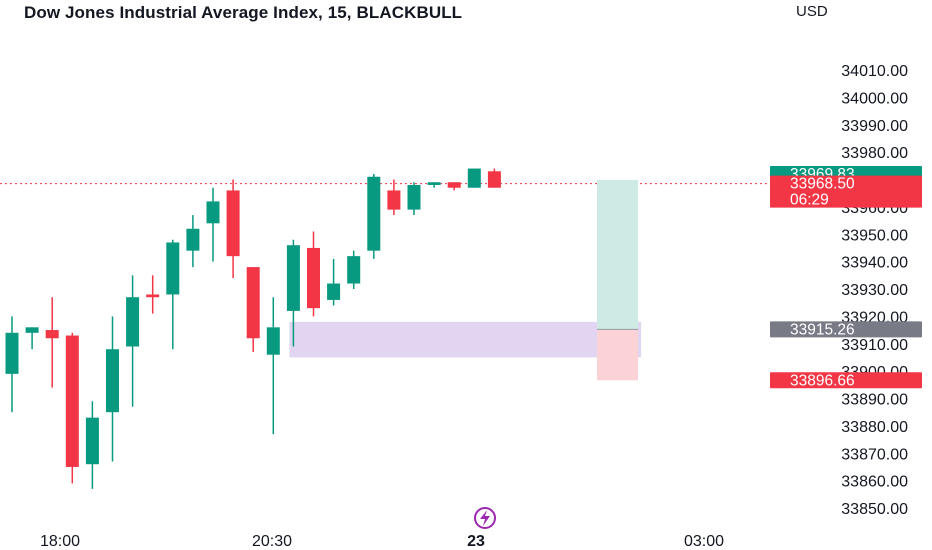  I want to click on price-tag-label: 33968.50, so click(822, 184).